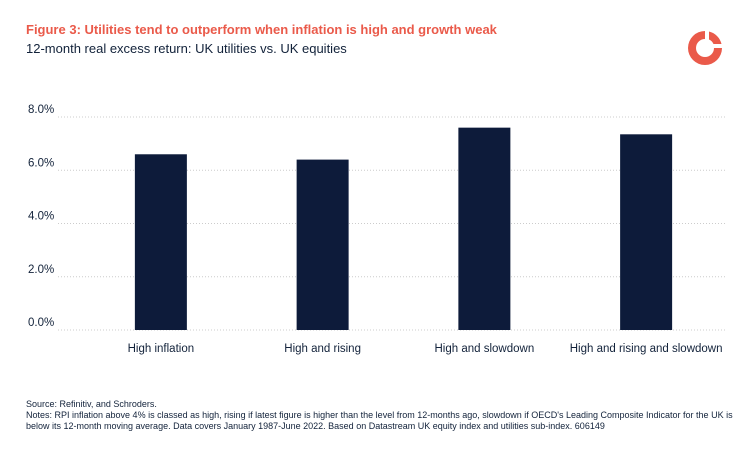 The image size is (753, 469). What do you see at coordinates (91, 404) in the screenshot?
I see `source-note: Source: Refinitiv, and Schroders.` at bounding box center [91, 404].